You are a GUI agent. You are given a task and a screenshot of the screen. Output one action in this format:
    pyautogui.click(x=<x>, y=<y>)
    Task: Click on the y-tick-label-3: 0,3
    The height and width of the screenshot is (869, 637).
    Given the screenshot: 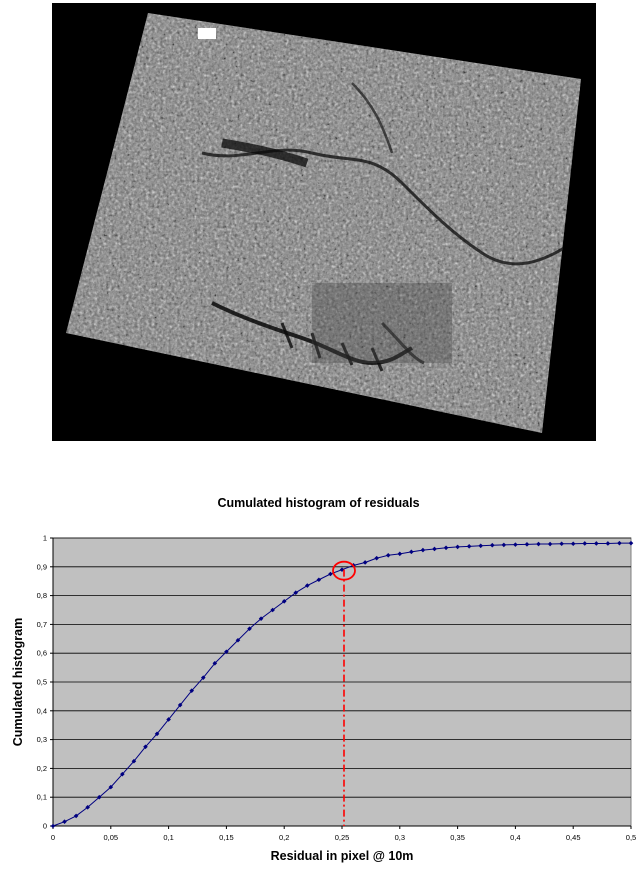 What is the action you would take?
    pyautogui.click(x=42, y=739)
    